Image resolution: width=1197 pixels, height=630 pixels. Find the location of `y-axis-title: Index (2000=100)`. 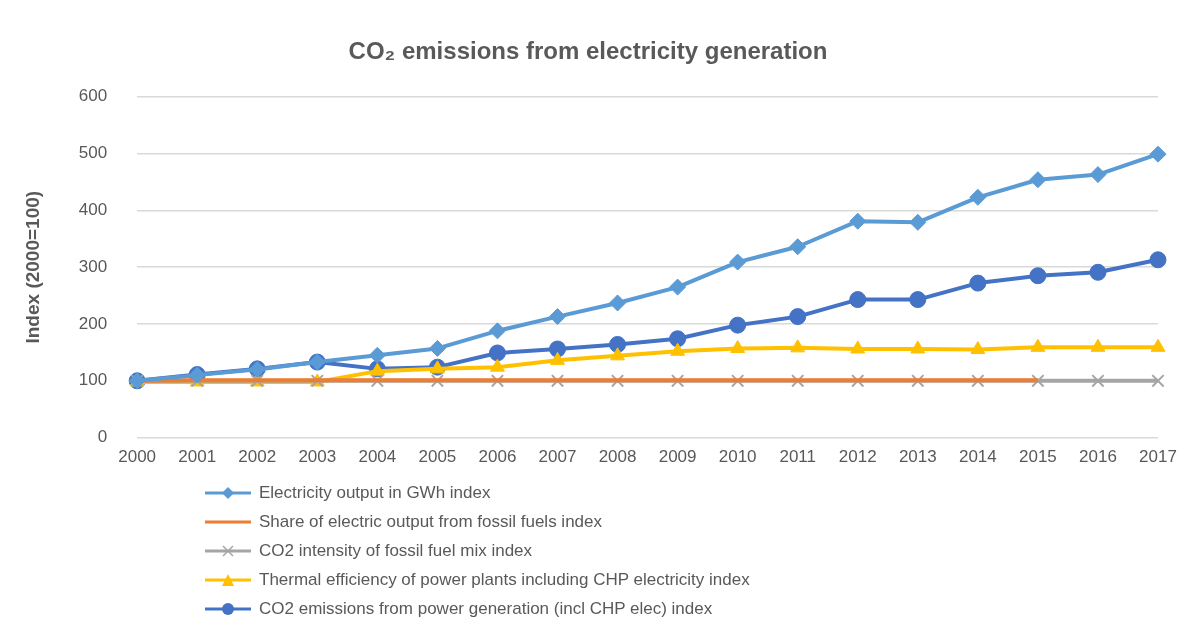

y-axis-title: Index (2000=100) is located at coordinates (32, 267).